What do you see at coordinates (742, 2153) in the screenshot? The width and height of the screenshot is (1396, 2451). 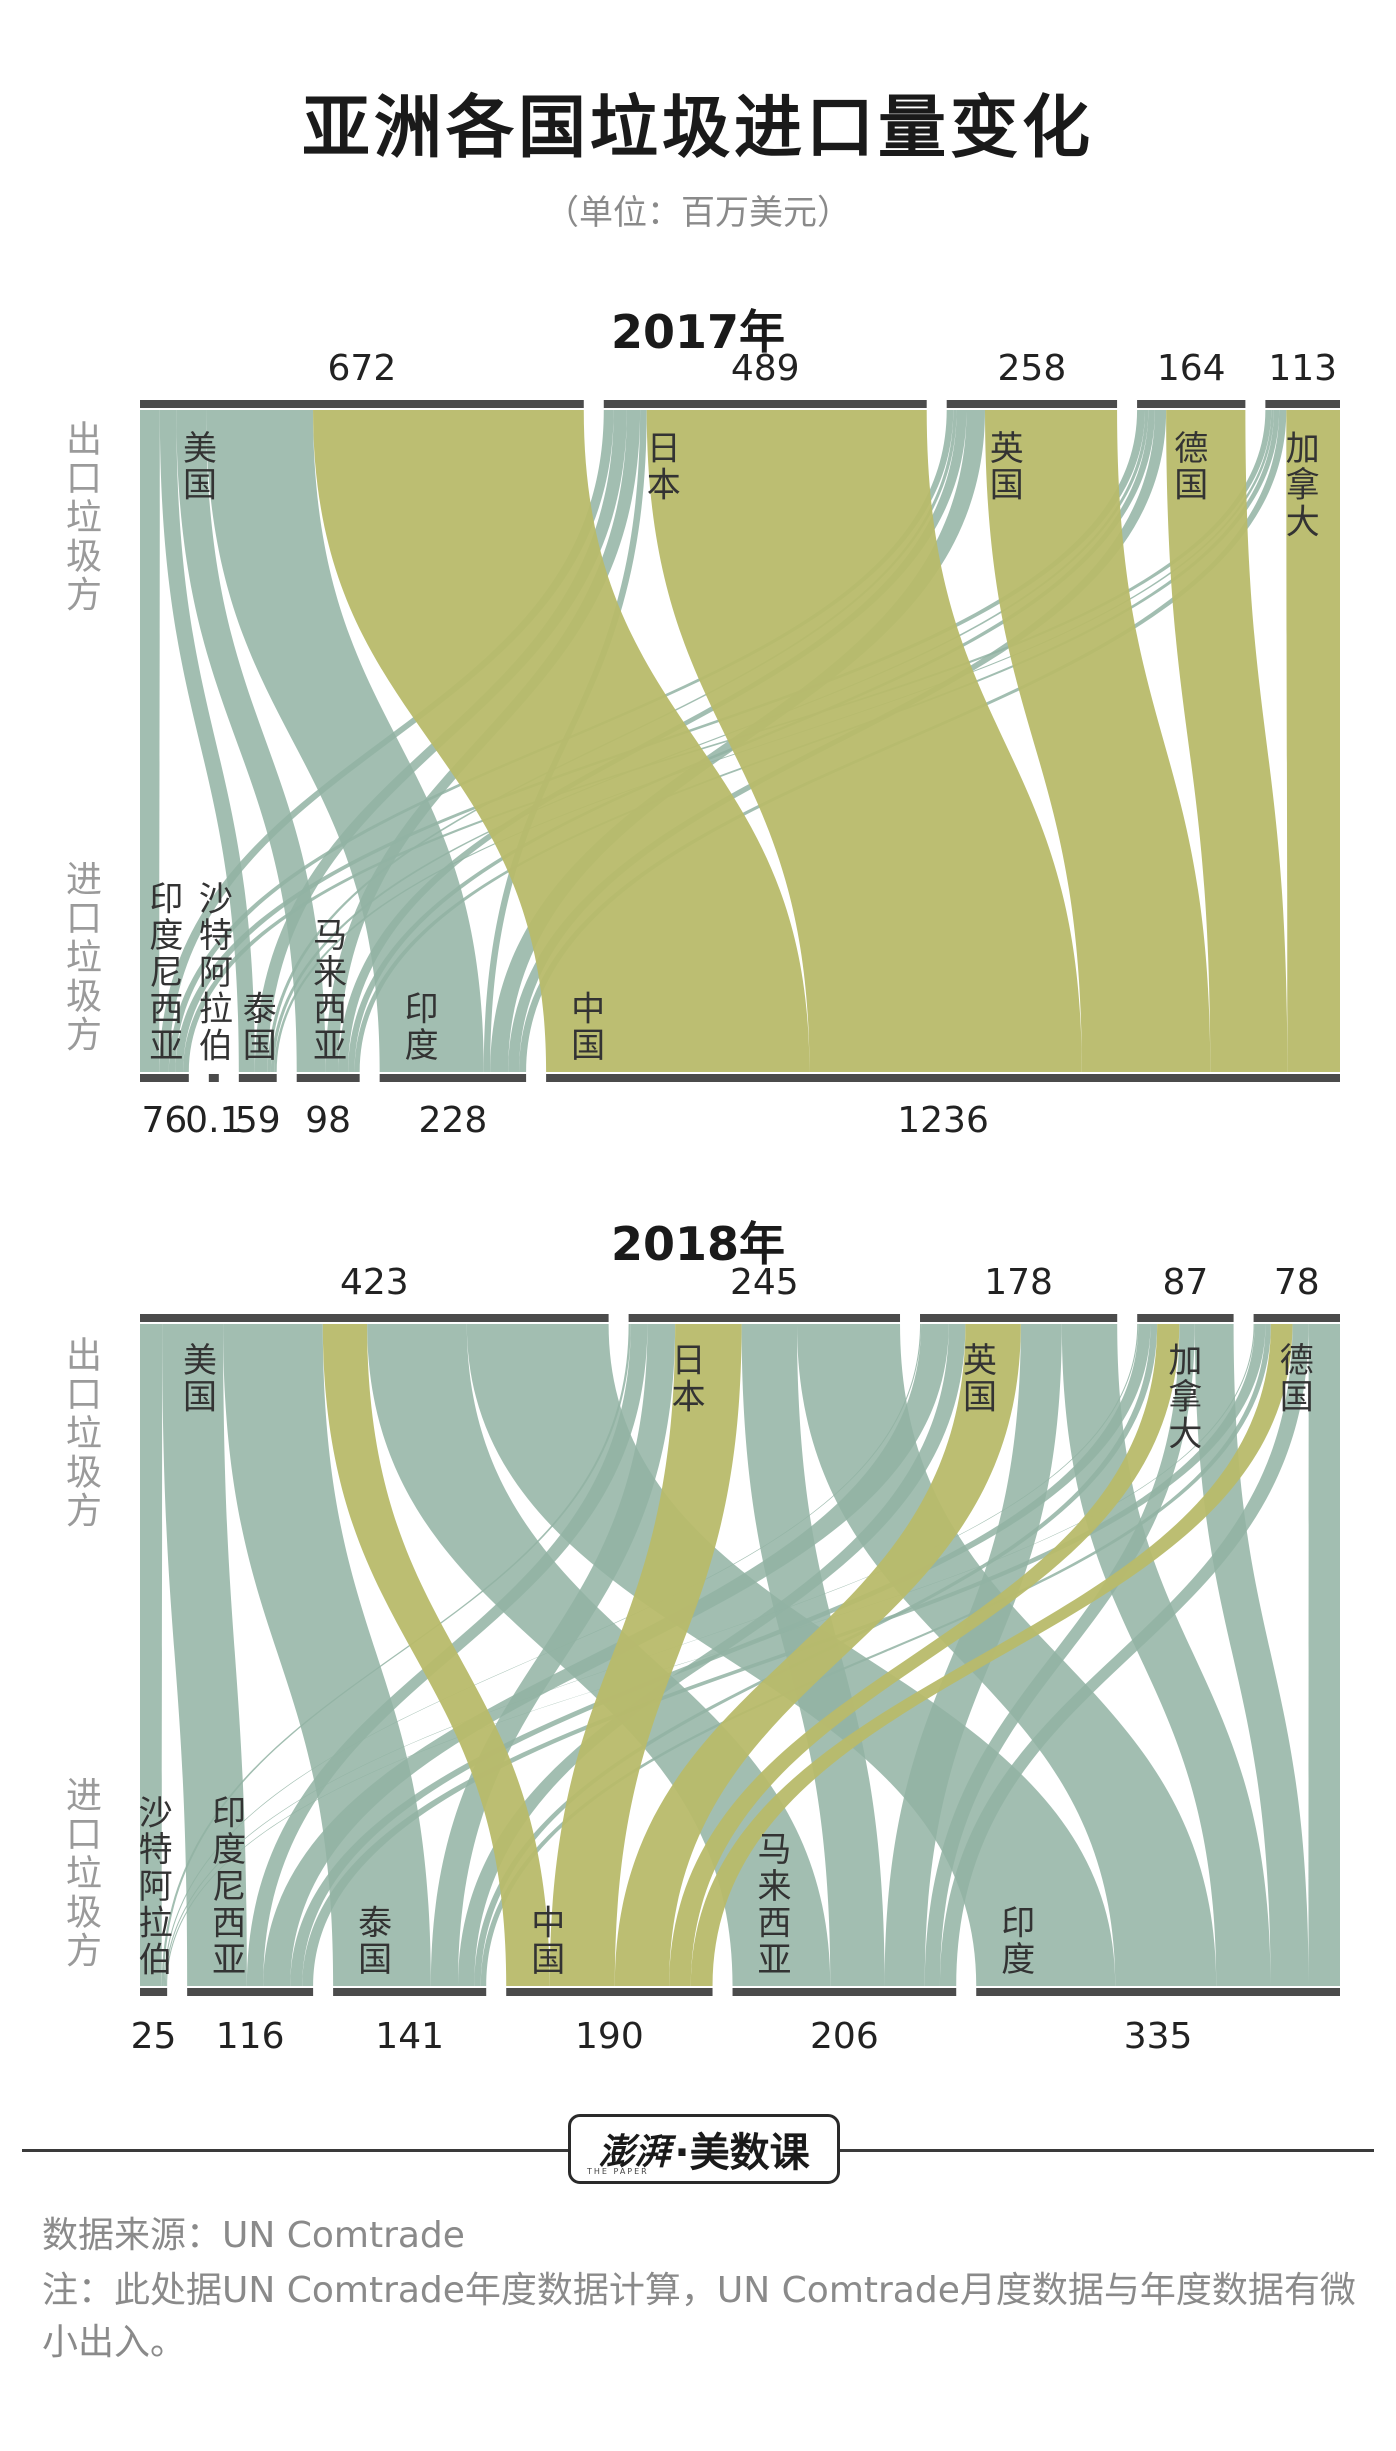 I see `logo-sub-text: ·美数课` at bounding box center [742, 2153].